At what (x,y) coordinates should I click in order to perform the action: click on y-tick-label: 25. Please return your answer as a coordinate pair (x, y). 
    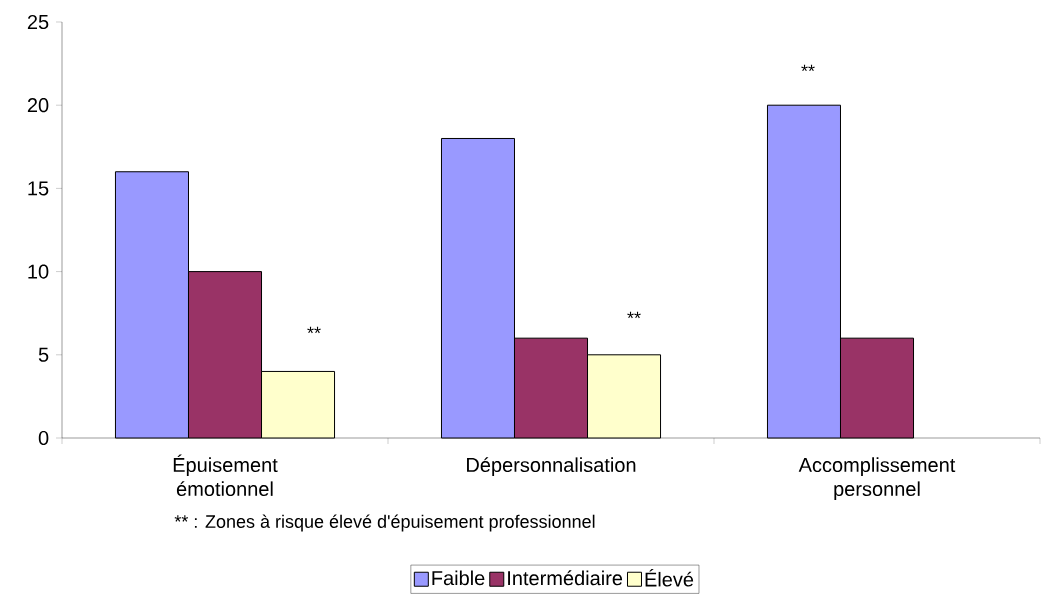
    Looking at the image, I should click on (38, 22).